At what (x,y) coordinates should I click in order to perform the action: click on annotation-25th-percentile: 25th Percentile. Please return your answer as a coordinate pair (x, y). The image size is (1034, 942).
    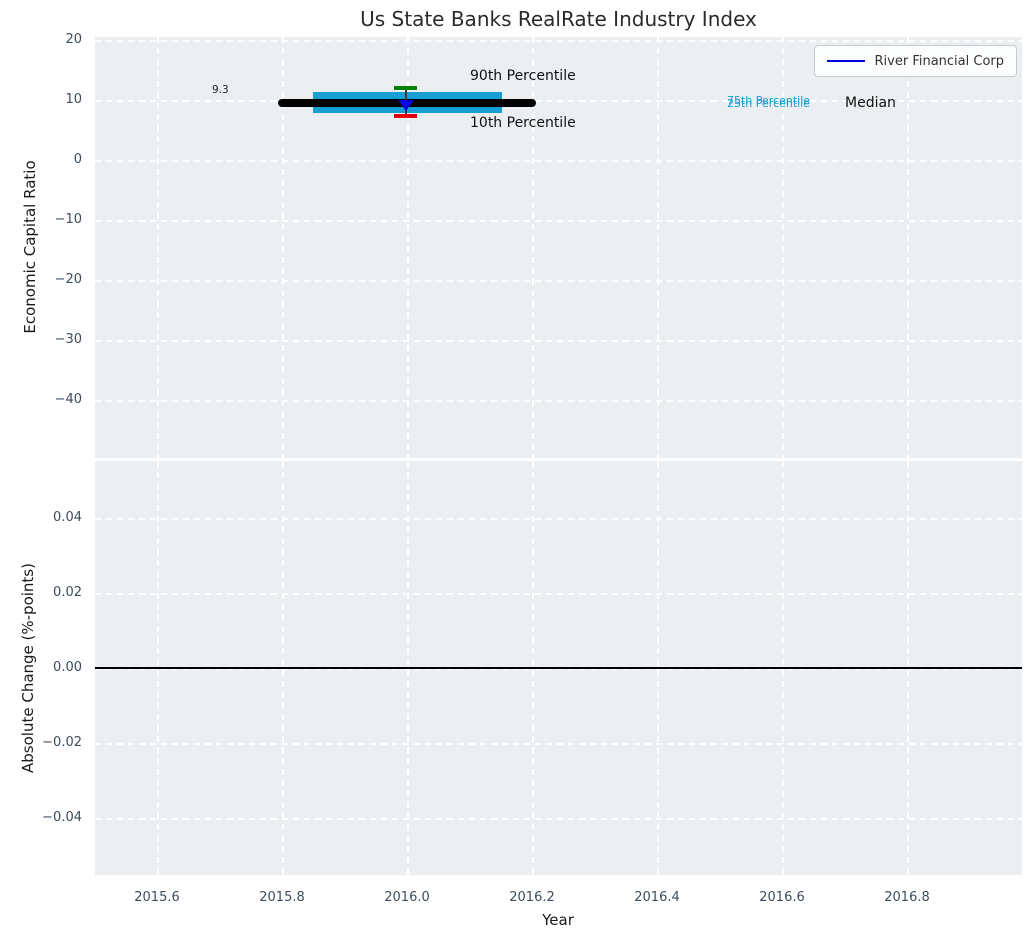
    Looking at the image, I should click on (769, 103).